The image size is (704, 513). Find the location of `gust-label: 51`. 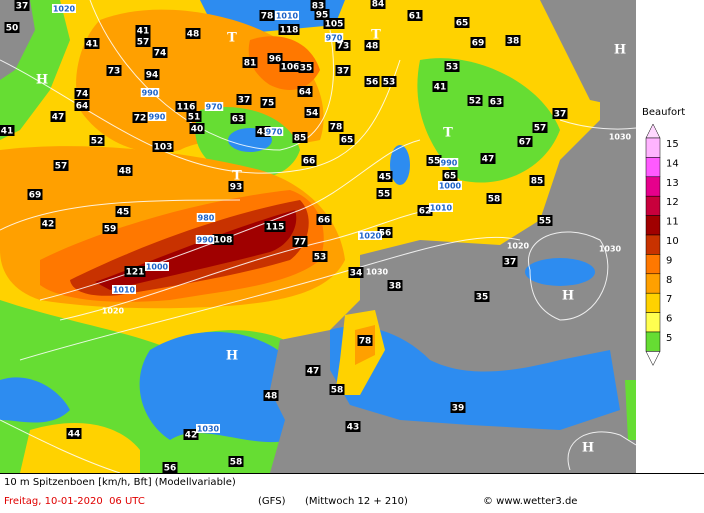

gust-label: 51 is located at coordinates (194, 118).